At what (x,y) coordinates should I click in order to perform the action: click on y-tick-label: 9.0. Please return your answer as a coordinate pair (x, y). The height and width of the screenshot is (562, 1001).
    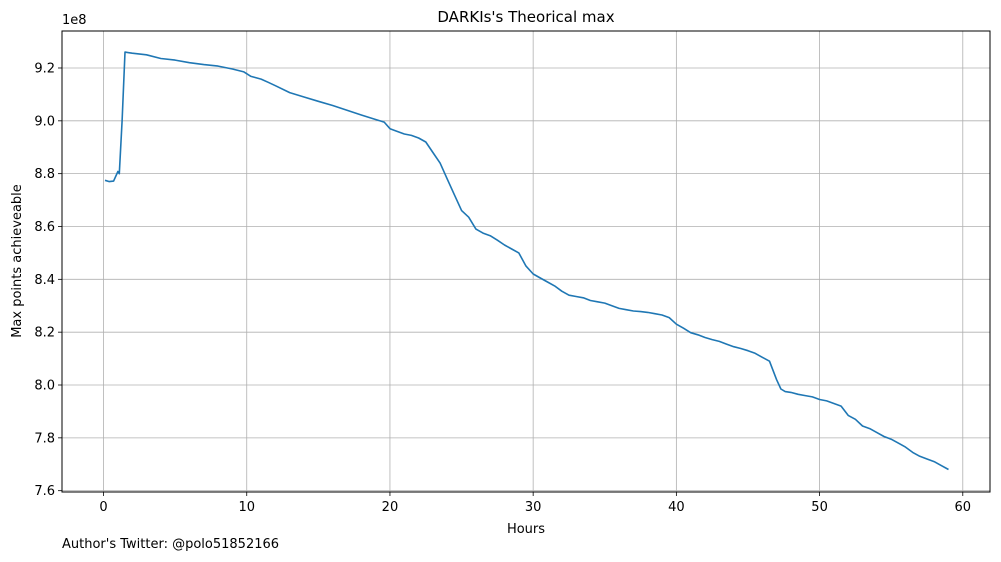
    Looking at the image, I should click on (44, 121).